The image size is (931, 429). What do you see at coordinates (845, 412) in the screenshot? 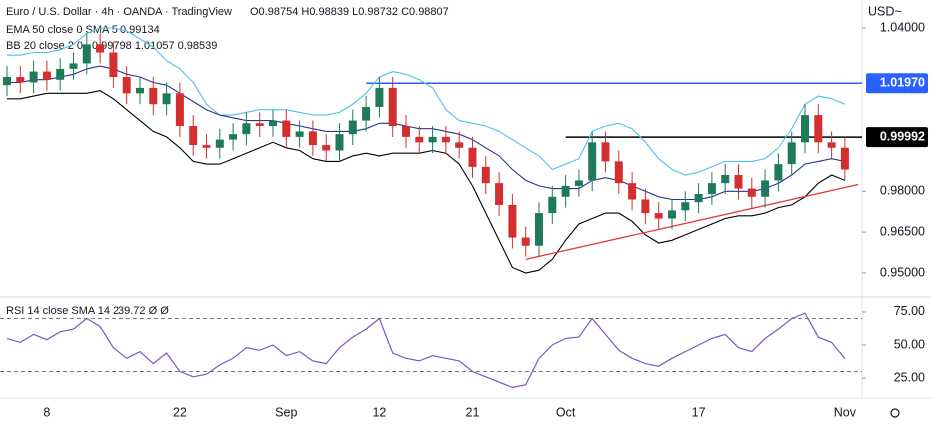
I see `x-tick-label: Nov` at bounding box center [845, 412].